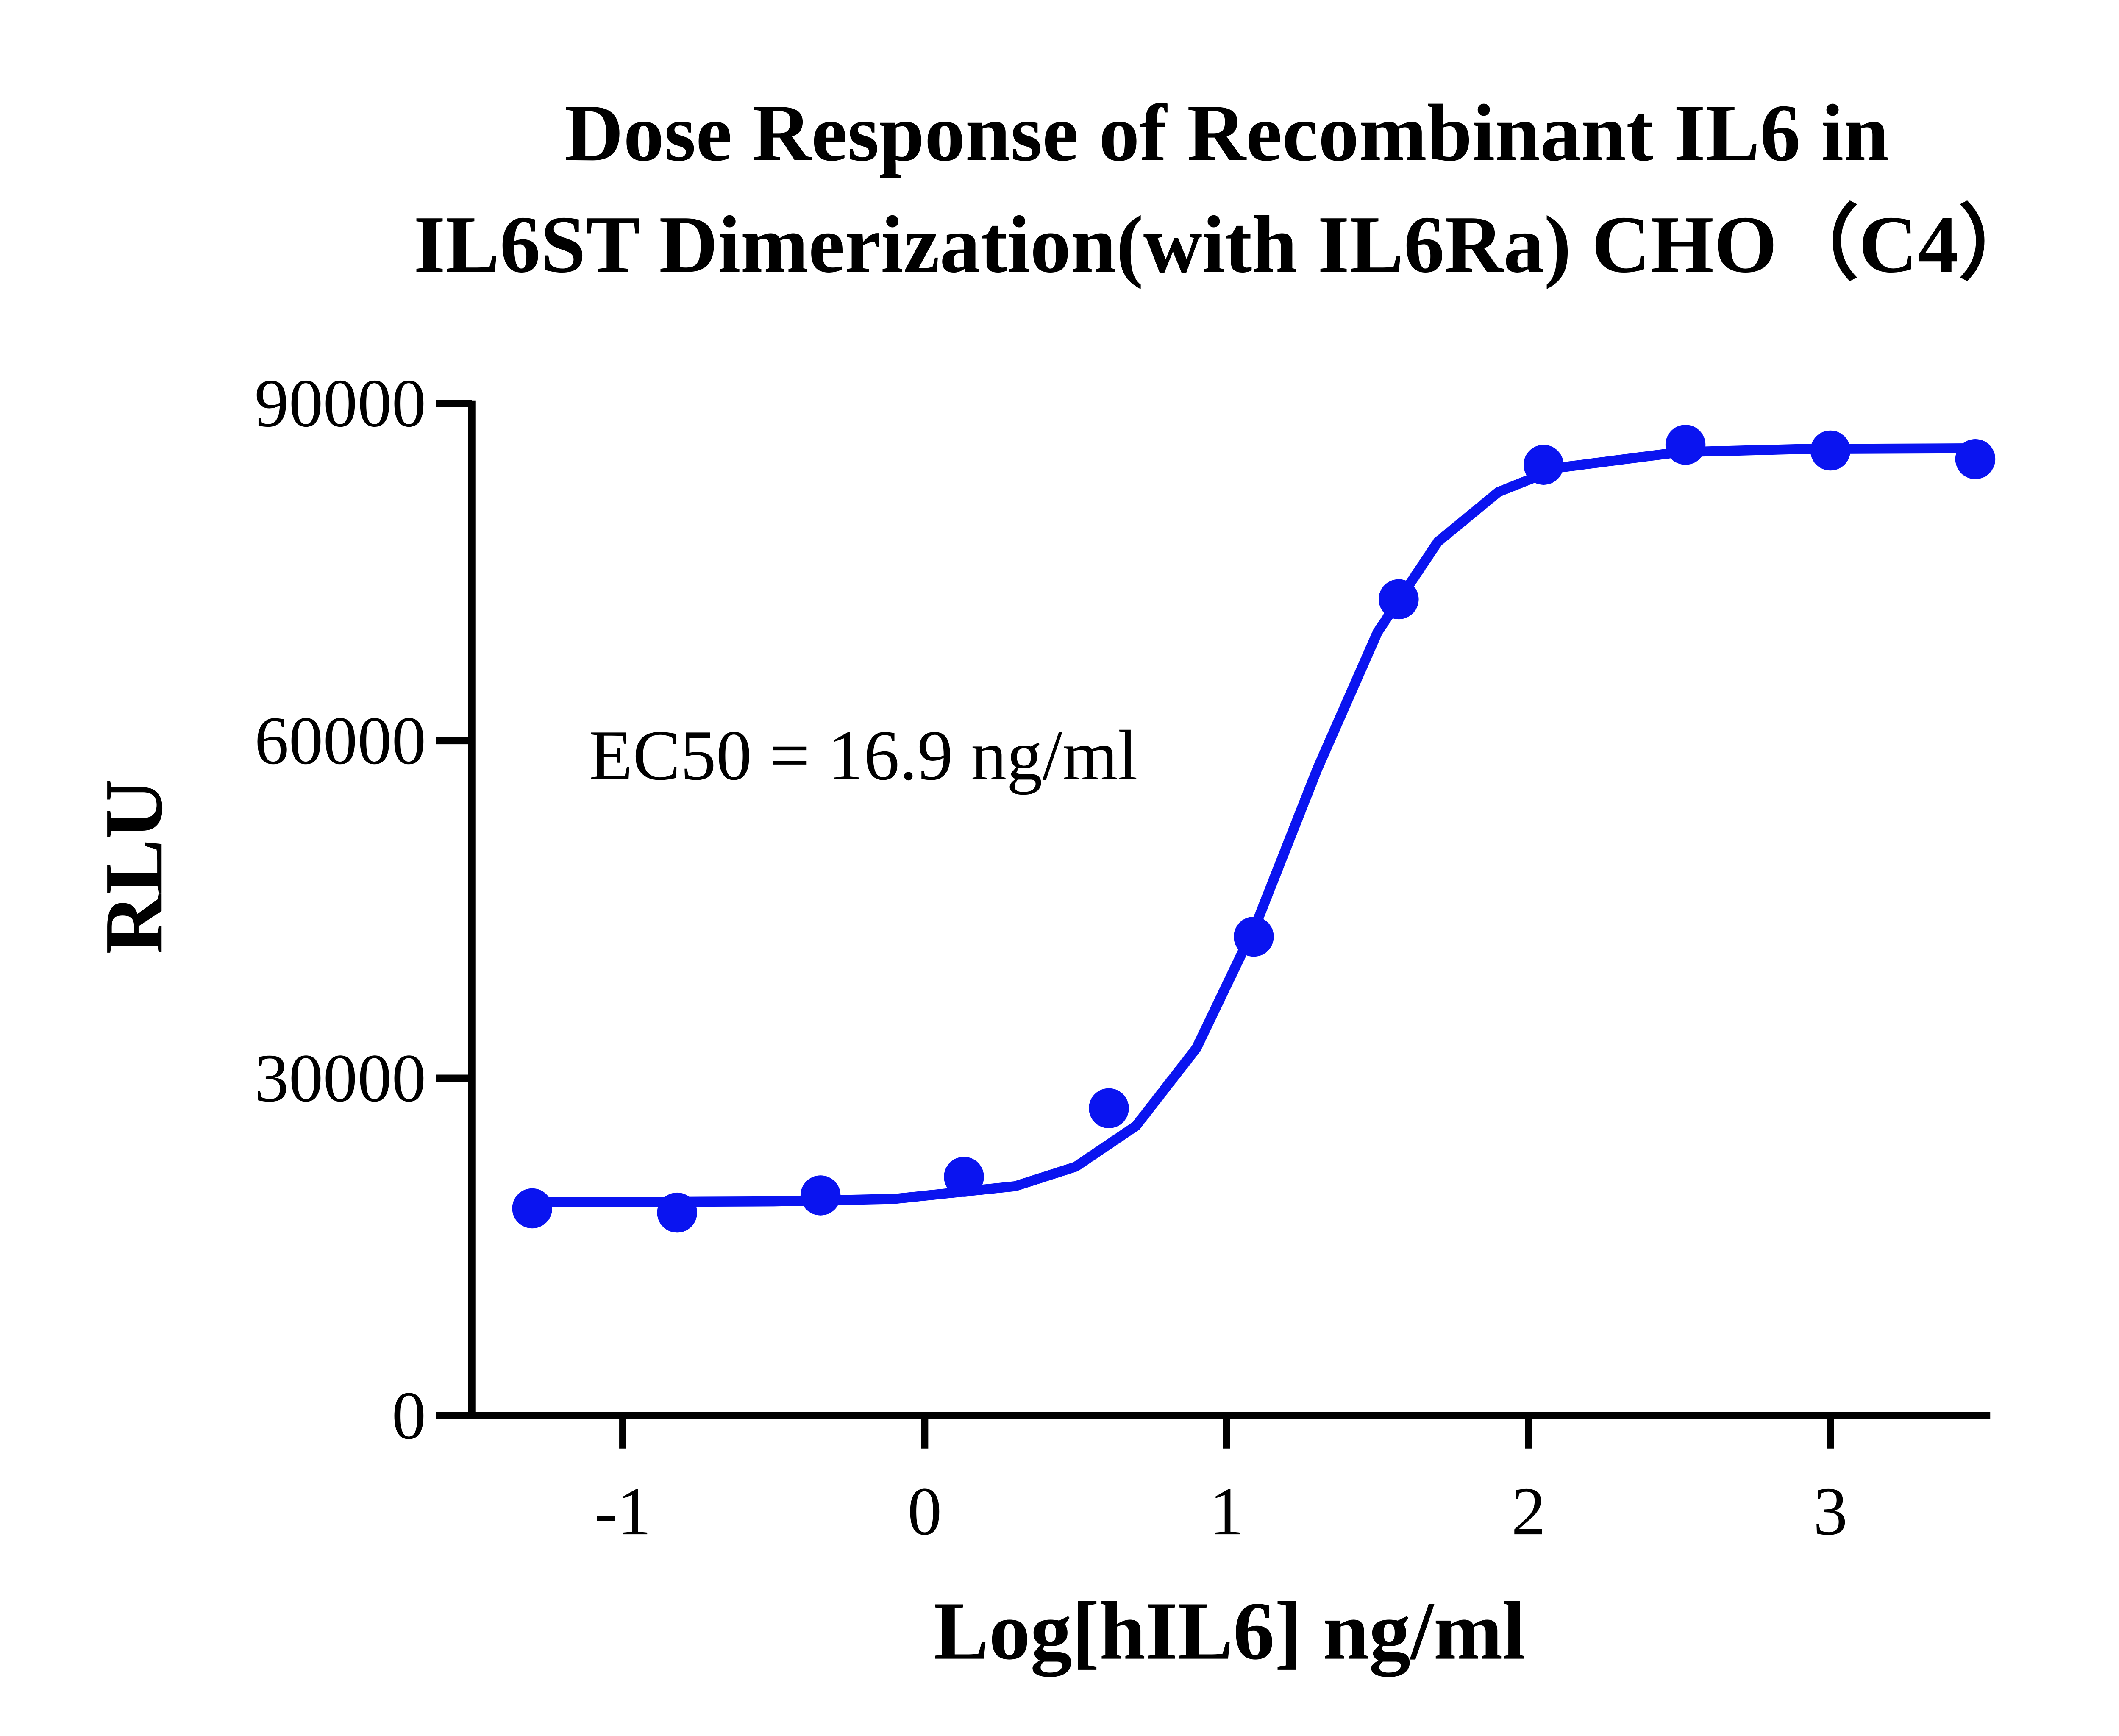 The height and width of the screenshot is (1736, 2119). Describe the element at coordinates (134, 866) in the screenshot. I see `y-axis-label: RLU` at that location.